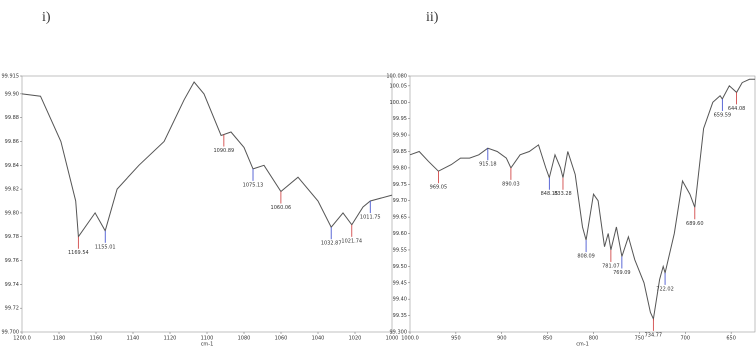 The height and width of the screenshot is (350, 756). I want to click on y-tick-label: 99.55, so click(400, 250).